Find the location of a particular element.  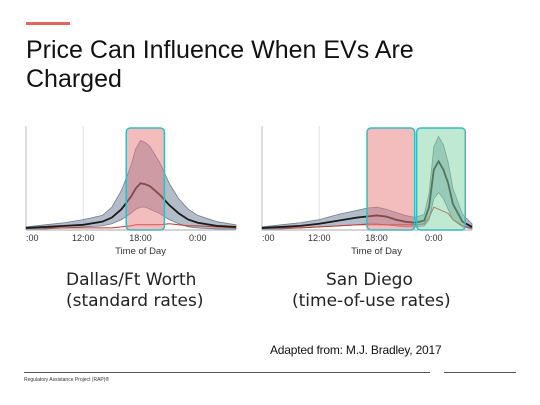

san-diego-chart: :00 12:00 18:00 0:00 Time of Day is located at coordinates (367, 191).